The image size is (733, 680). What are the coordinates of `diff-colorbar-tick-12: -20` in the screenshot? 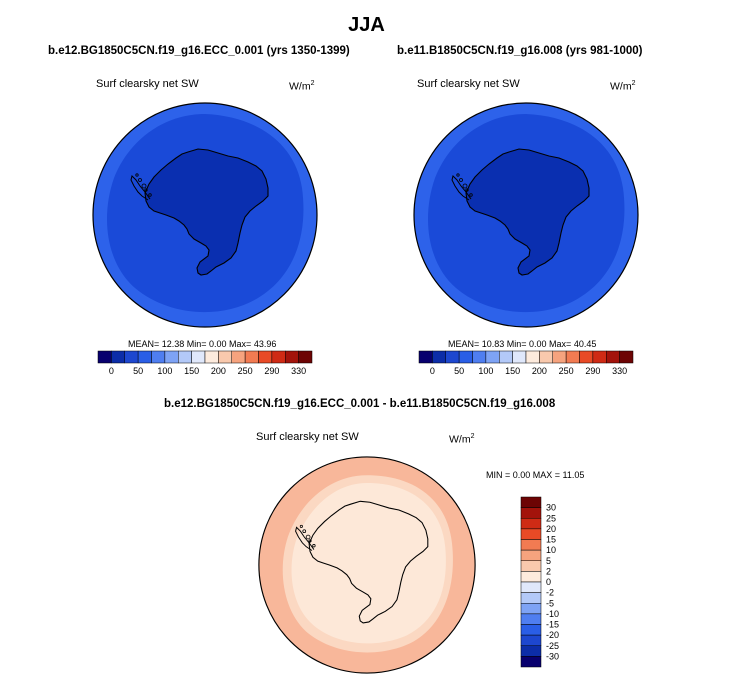 It's located at (552, 635).